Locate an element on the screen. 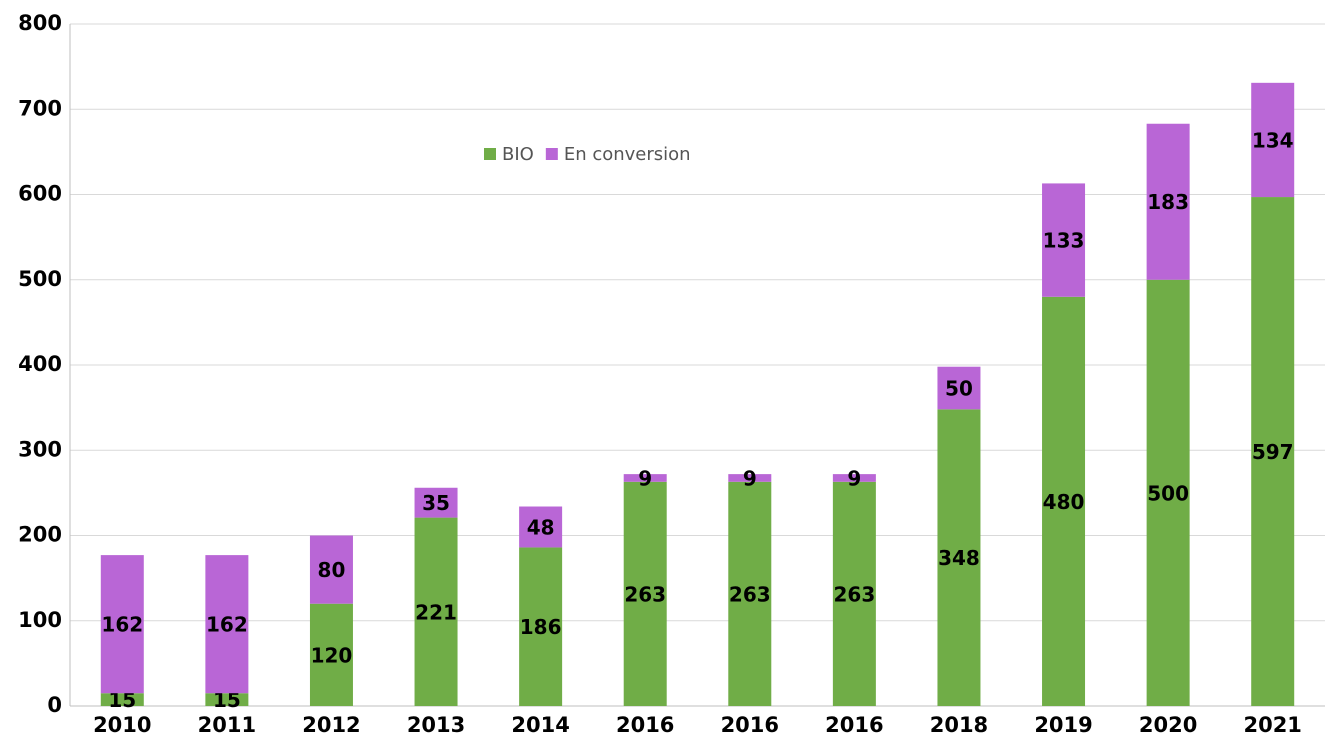 The width and height of the screenshot is (1343, 751). value-label: 48 is located at coordinates (541, 527).